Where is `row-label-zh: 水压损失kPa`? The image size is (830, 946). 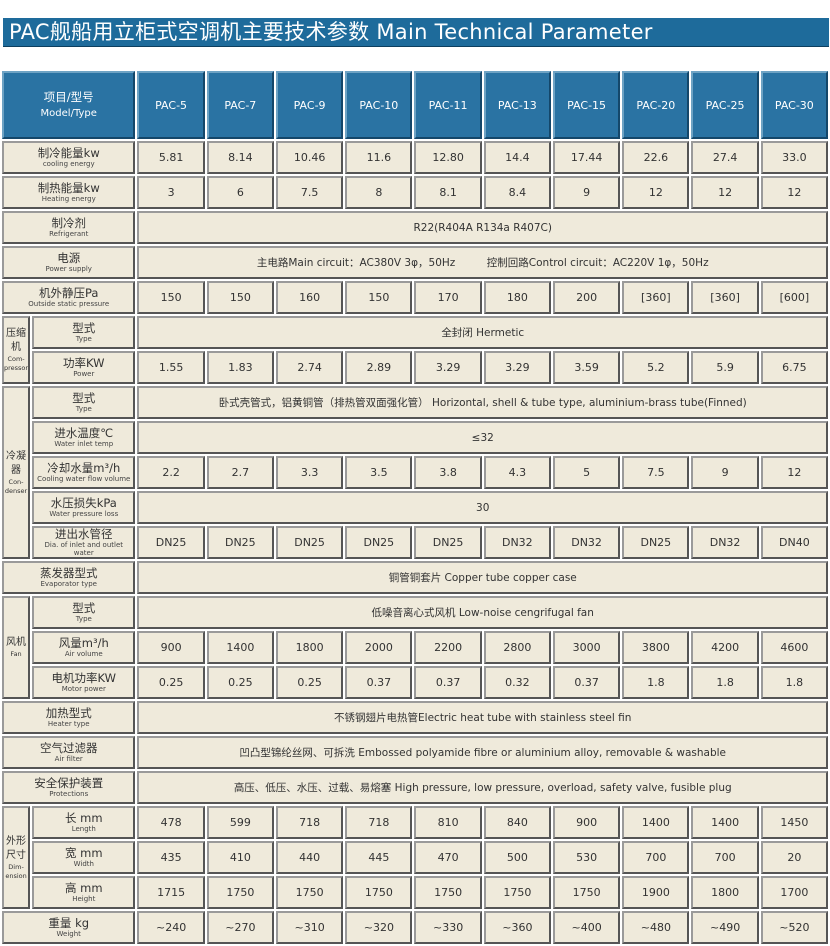 row-label-zh: 水压损失kPa is located at coordinates (83, 503).